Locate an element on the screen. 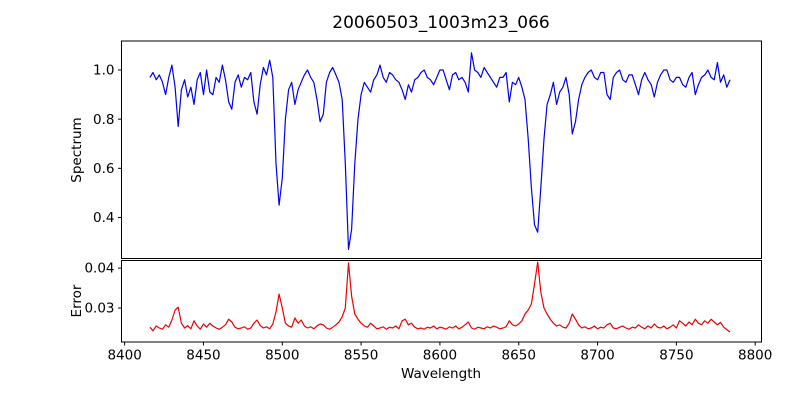 The height and width of the screenshot is (400, 800). xtick-label: 8650 is located at coordinates (519, 356).